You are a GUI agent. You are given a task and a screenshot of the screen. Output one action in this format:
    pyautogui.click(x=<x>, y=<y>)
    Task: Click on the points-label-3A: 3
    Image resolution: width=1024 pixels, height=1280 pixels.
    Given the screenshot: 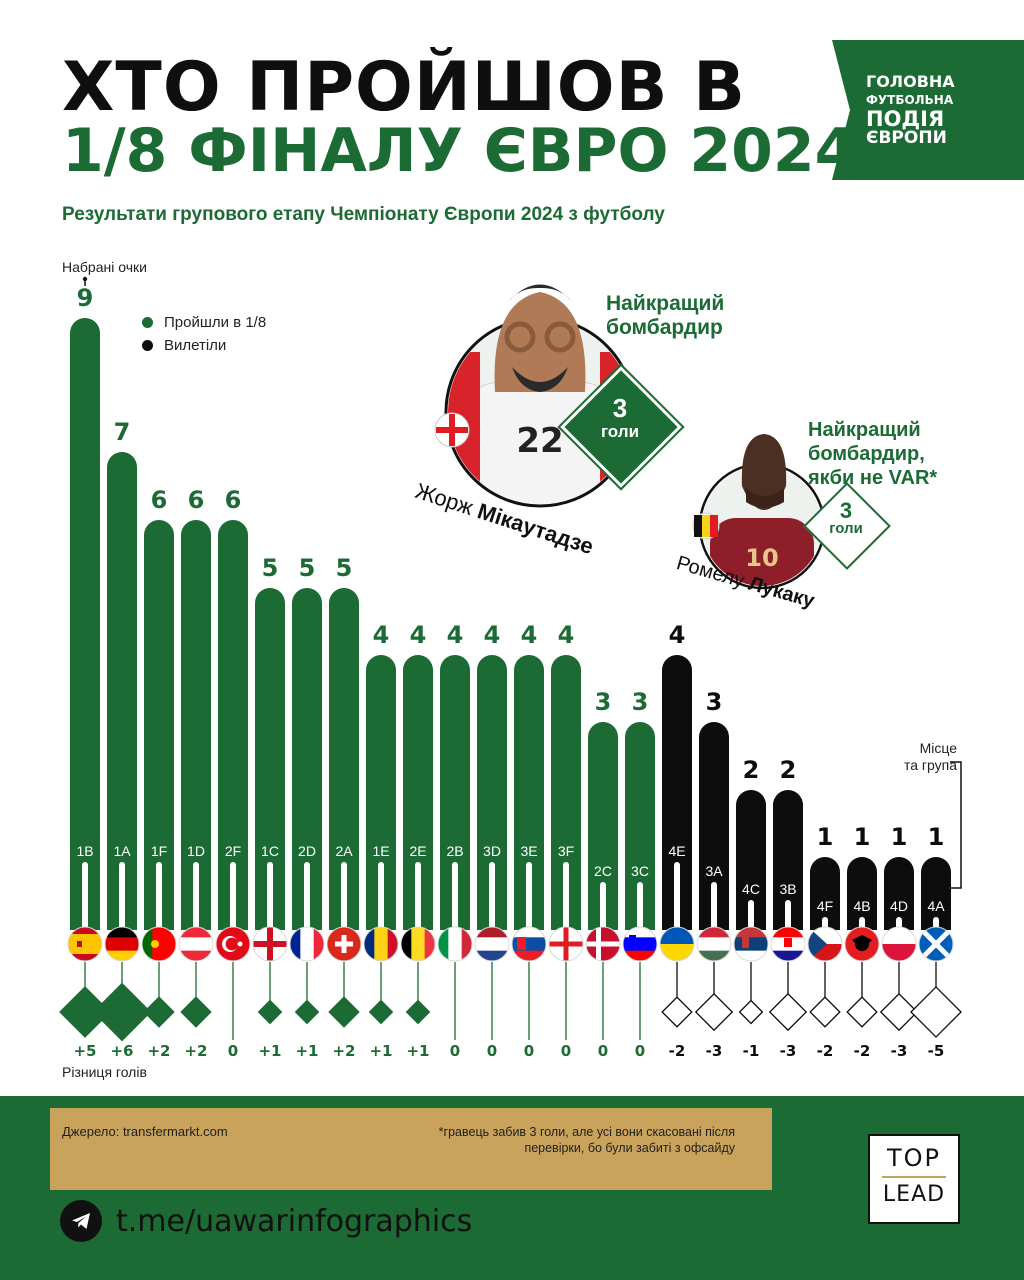 What is the action you would take?
    pyautogui.click(x=714, y=702)
    